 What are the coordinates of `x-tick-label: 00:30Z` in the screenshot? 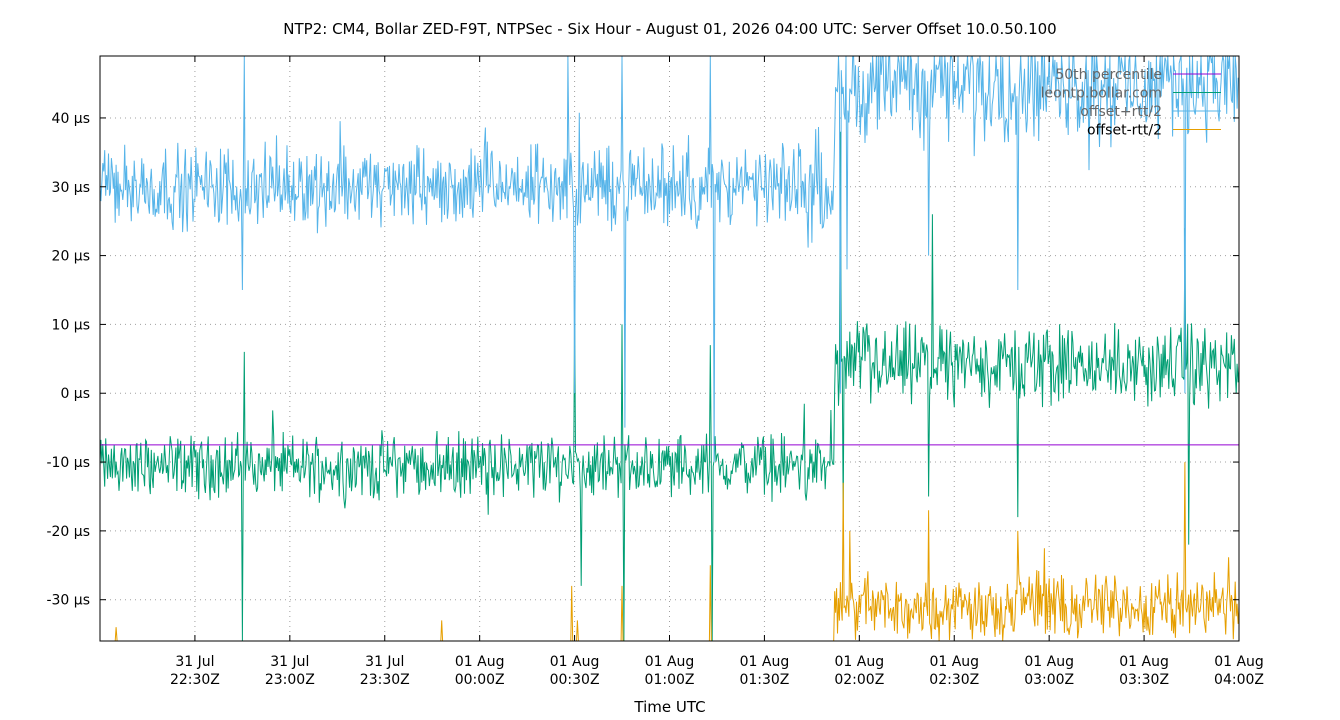 It's located at (575, 680).